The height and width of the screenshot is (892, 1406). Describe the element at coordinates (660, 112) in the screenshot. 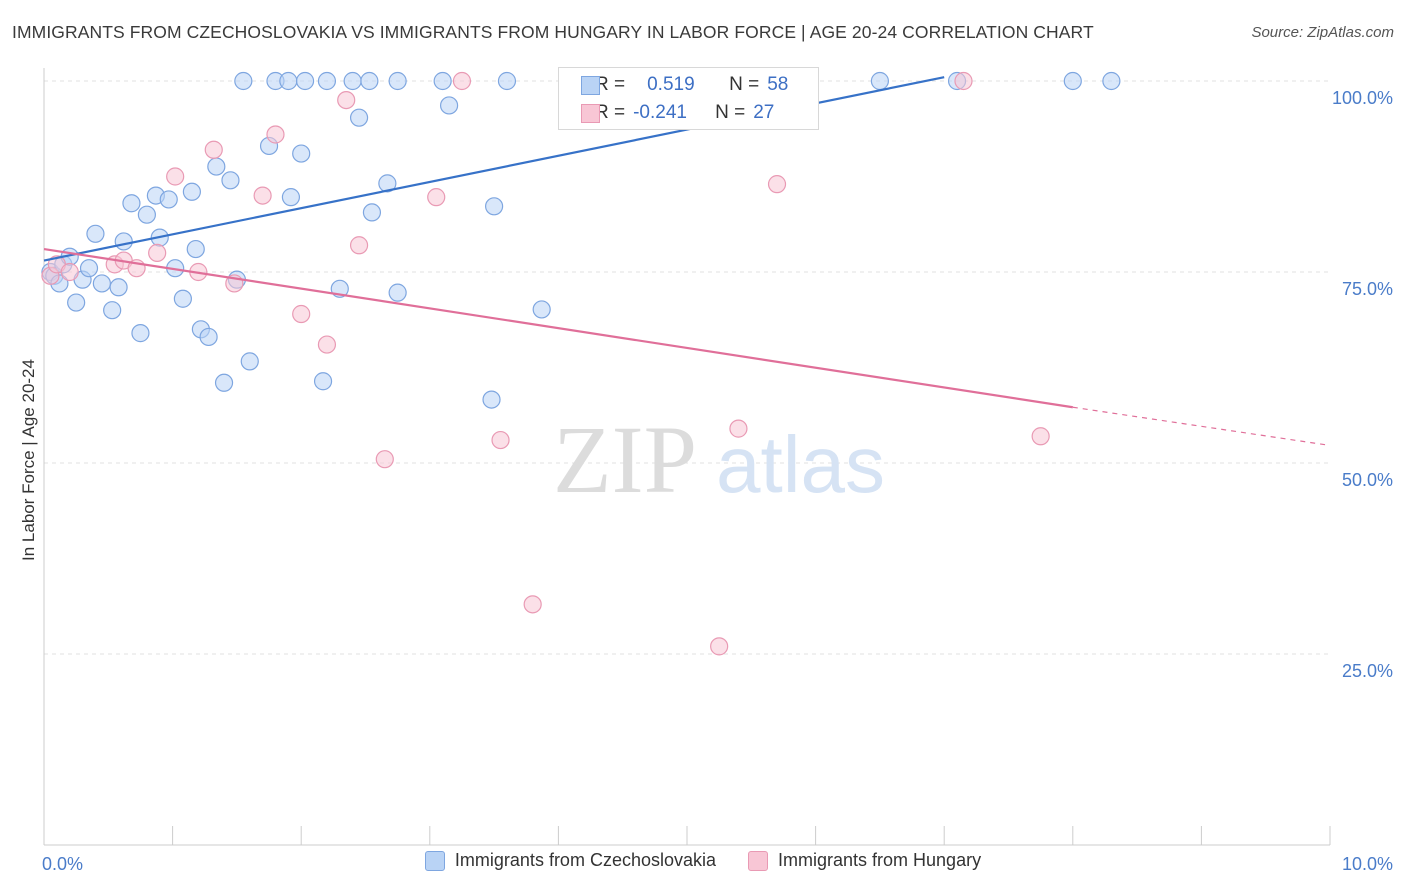

I see `r-value-hungary: -0.241` at that location.